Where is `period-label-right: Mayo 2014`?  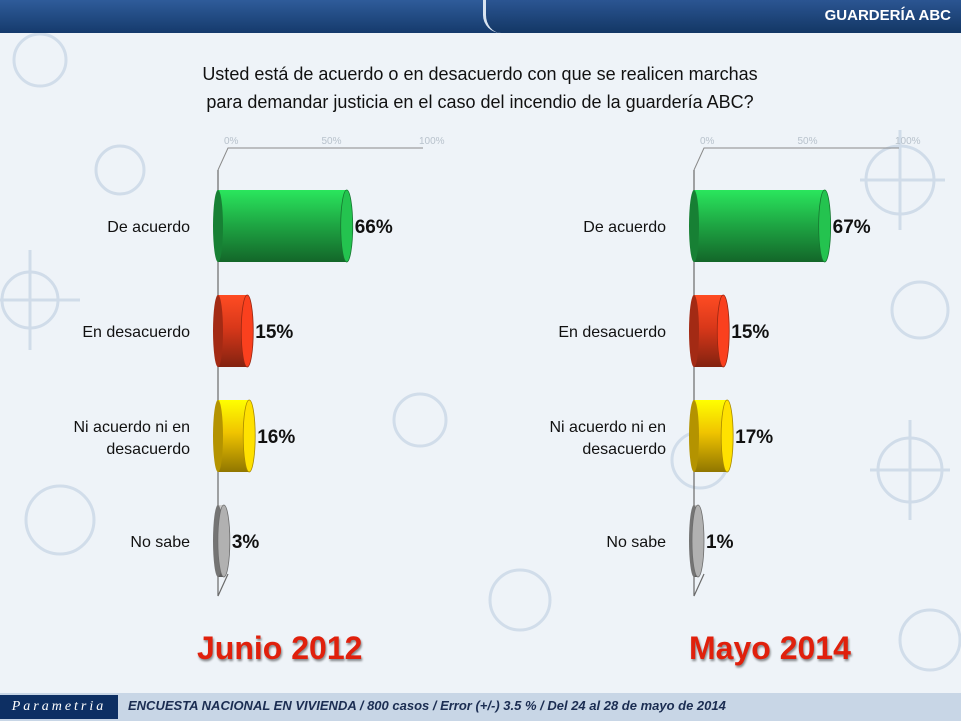
period-label-right: Mayo 2014 is located at coordinates (770, 648).